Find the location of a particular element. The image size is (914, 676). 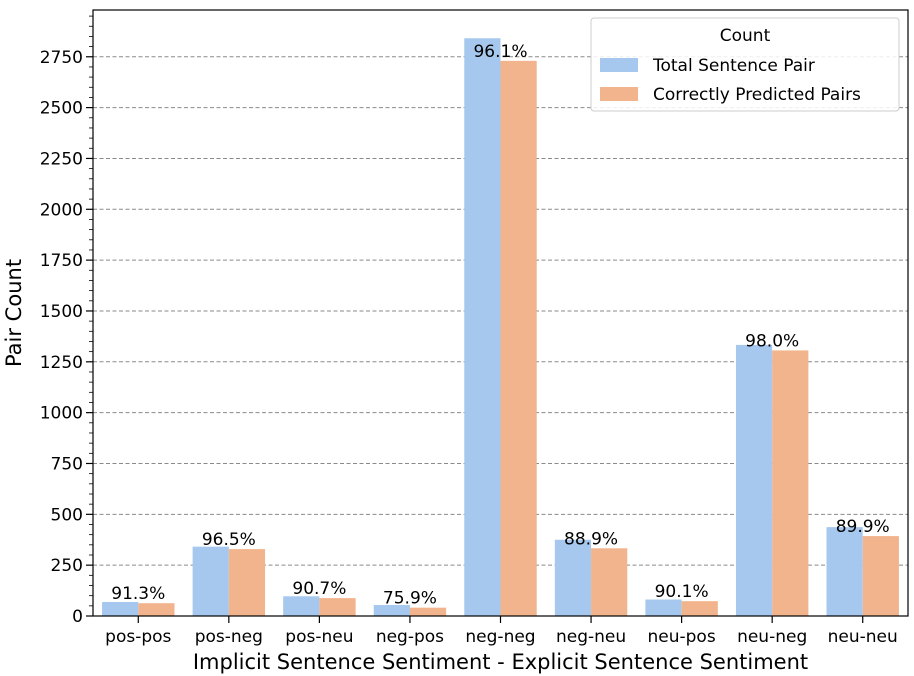

bar-label-pos-neg: 96.5% is located at coordinates (229, 540).